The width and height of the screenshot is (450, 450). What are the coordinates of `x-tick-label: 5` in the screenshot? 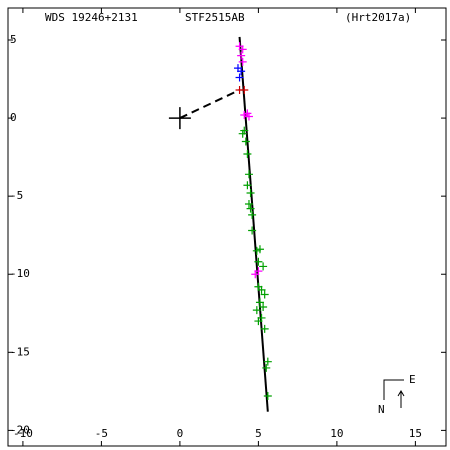 It's located at (258, 433).